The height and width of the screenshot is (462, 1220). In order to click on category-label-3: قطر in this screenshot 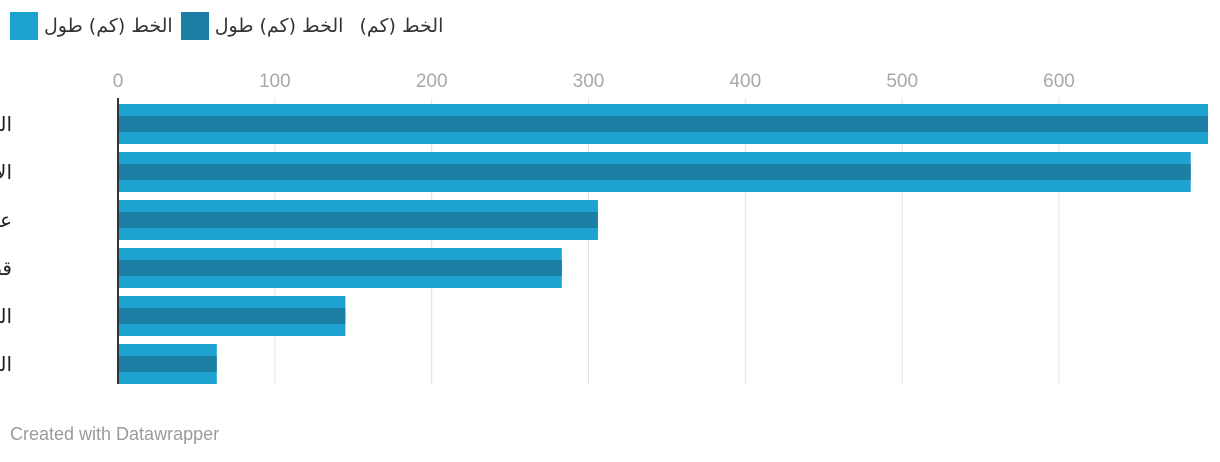, I will do `click(6, 268)`.